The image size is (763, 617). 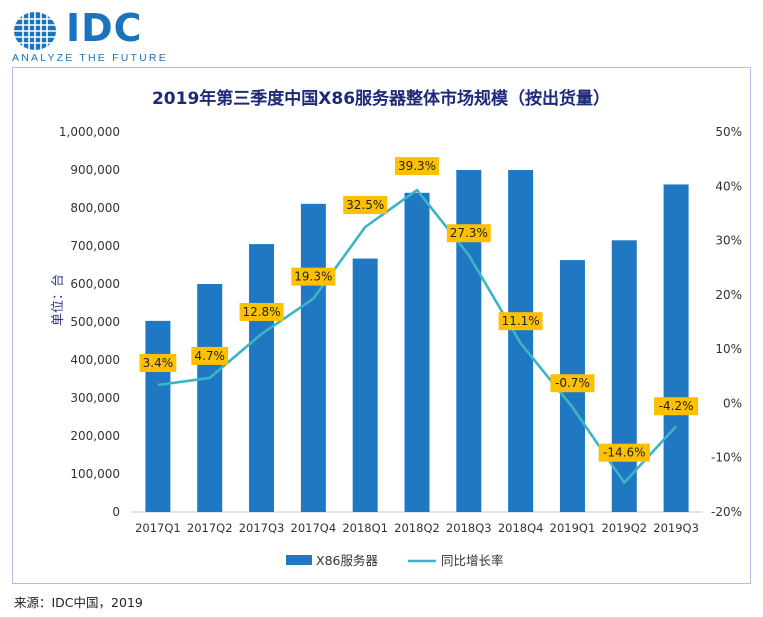 What do you see at coordinates (95, 246) in the screenshot?
I see `y-tick-label: 700,000` at bounding box center [95, 246].